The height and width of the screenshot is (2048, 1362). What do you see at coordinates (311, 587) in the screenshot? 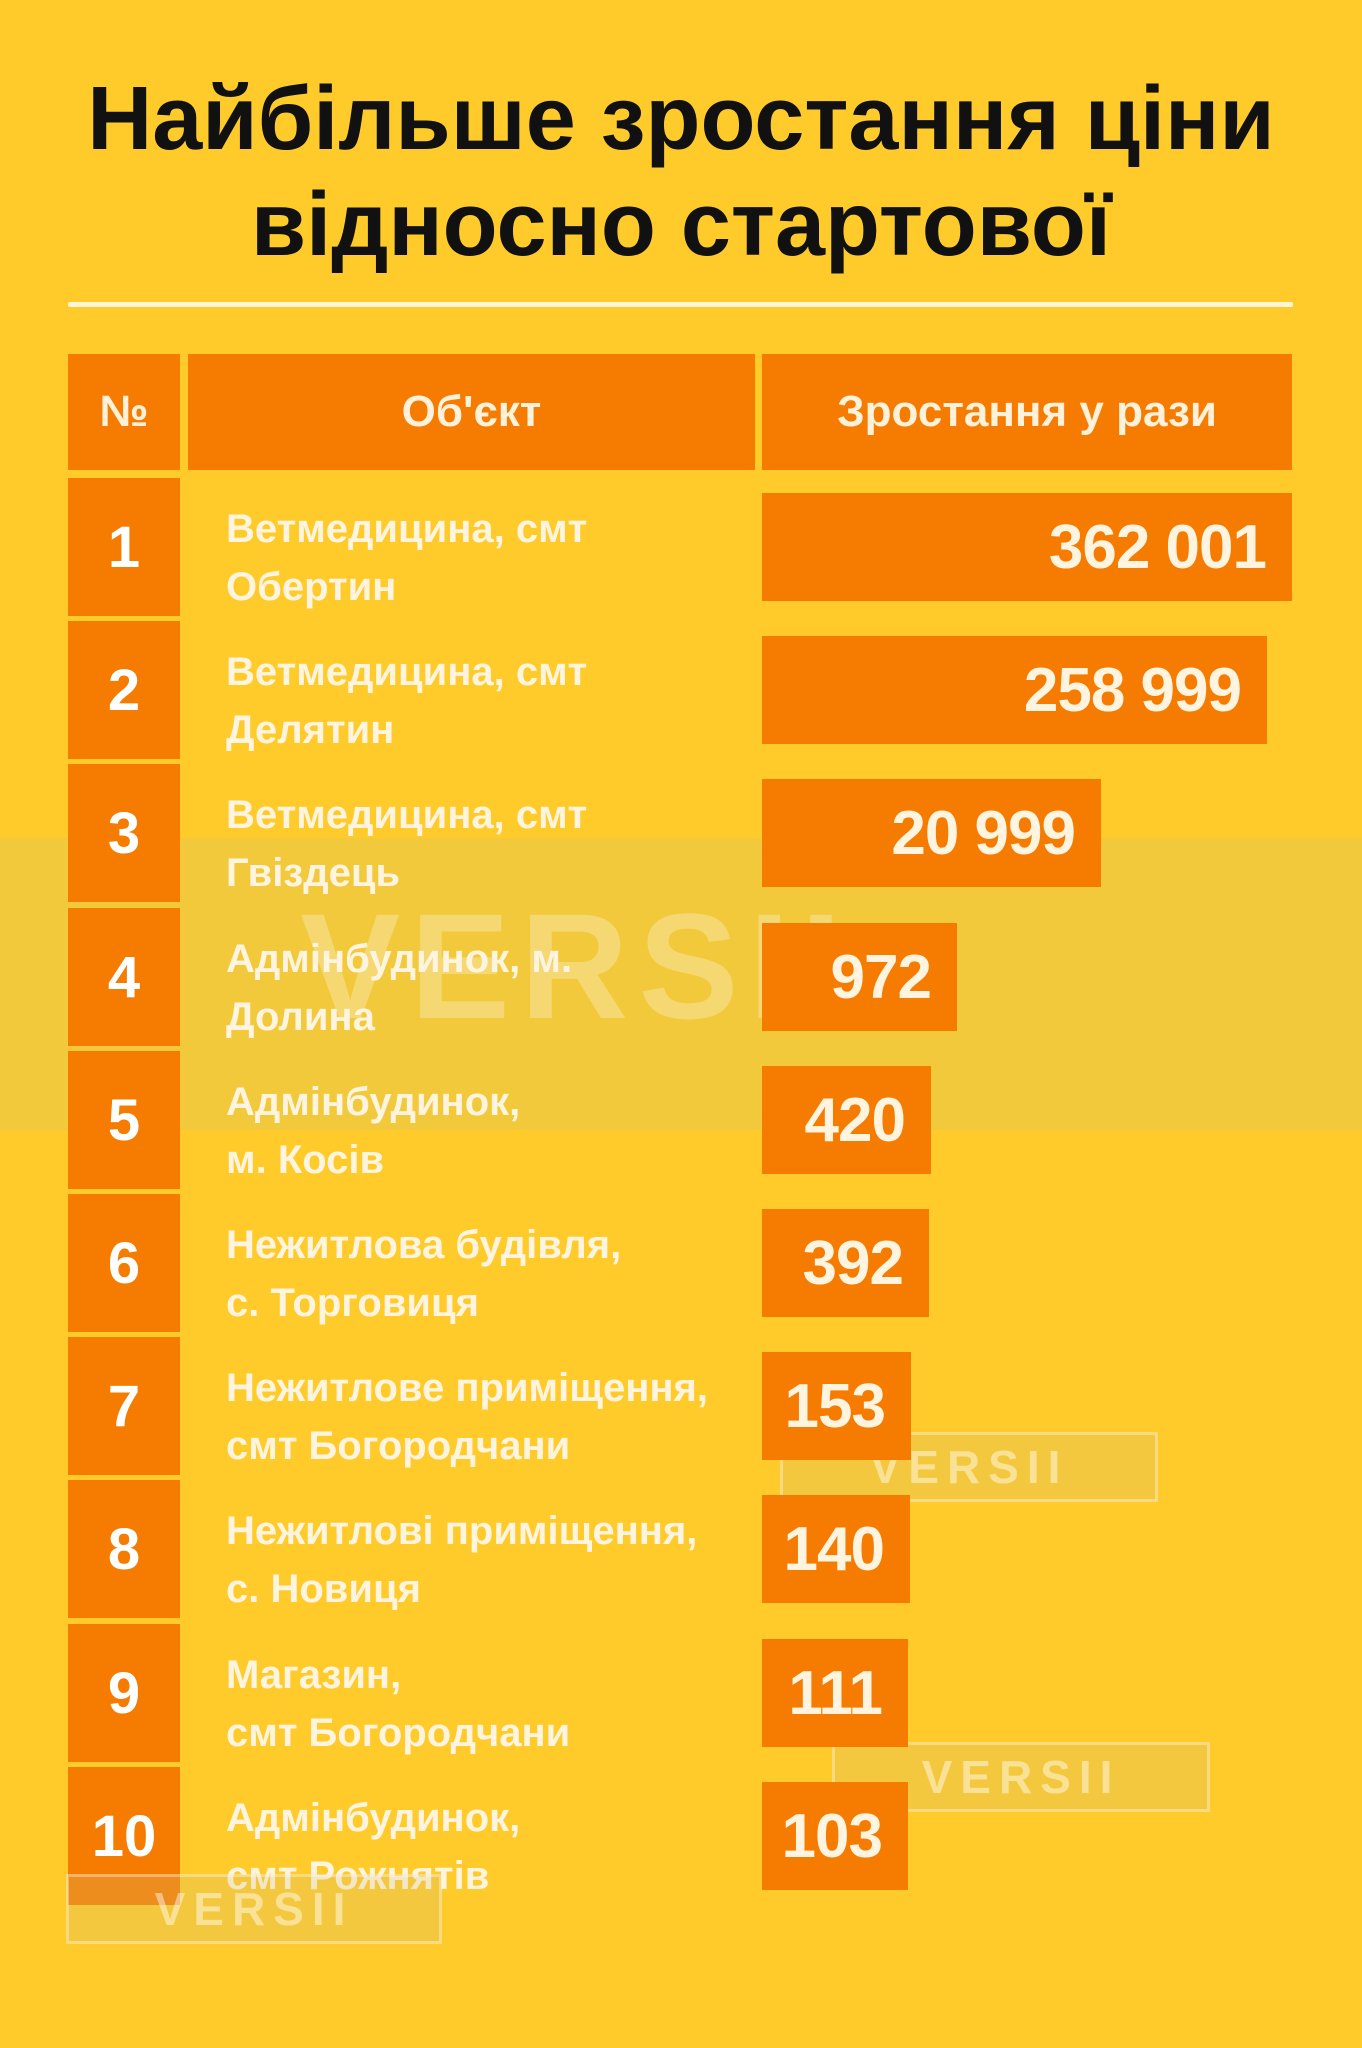
I see `row-object-line: Обертин` at bounding box center [311, 587].